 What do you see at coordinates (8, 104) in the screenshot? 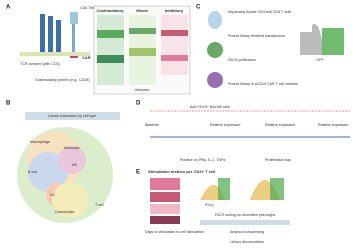
I see `panel-label: B` at bounding box center [8, 104].